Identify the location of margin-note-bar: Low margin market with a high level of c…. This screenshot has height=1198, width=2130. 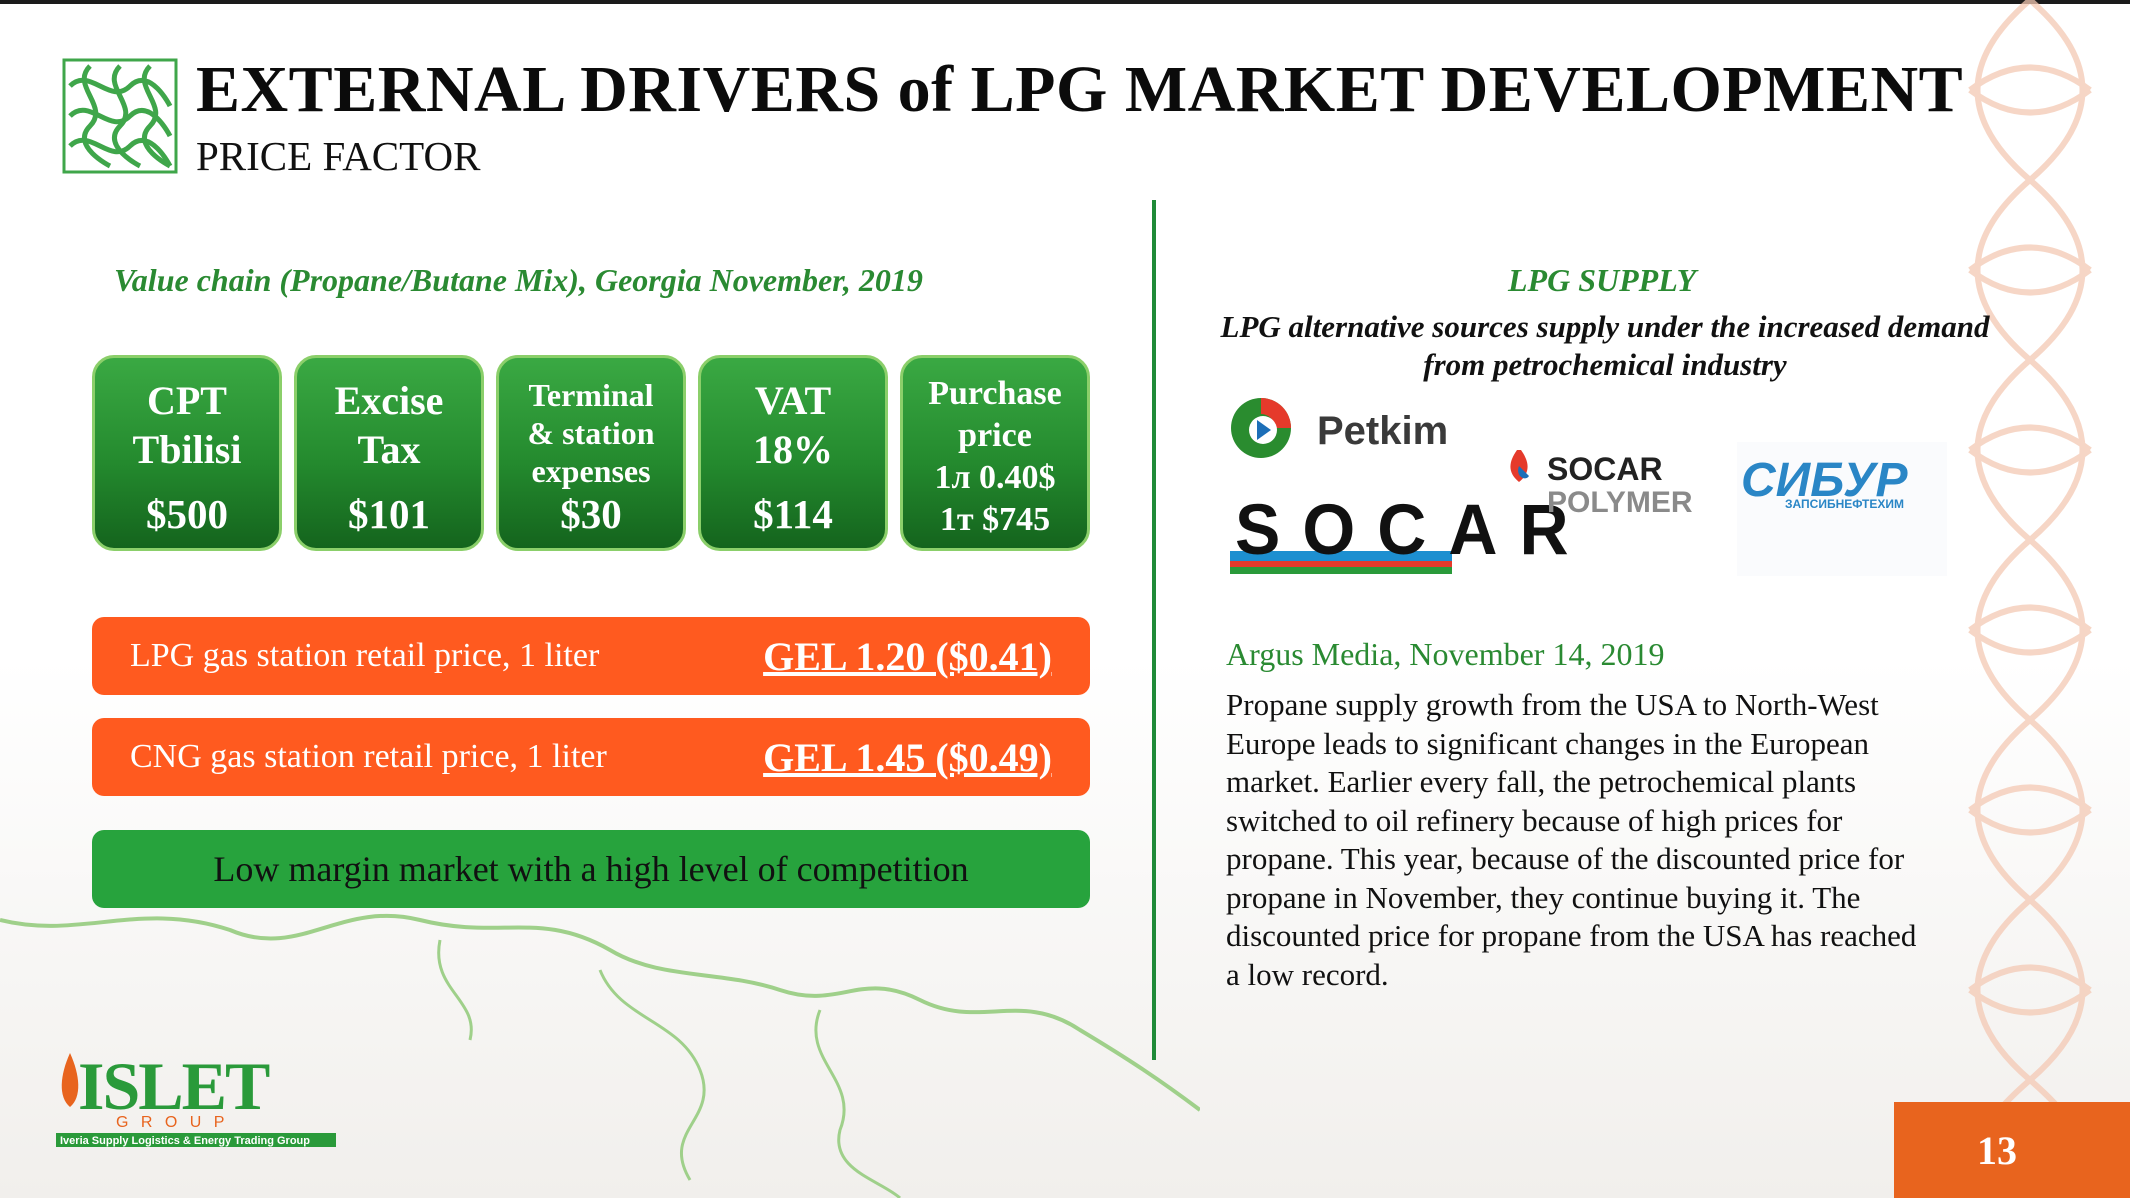
(591, 869).